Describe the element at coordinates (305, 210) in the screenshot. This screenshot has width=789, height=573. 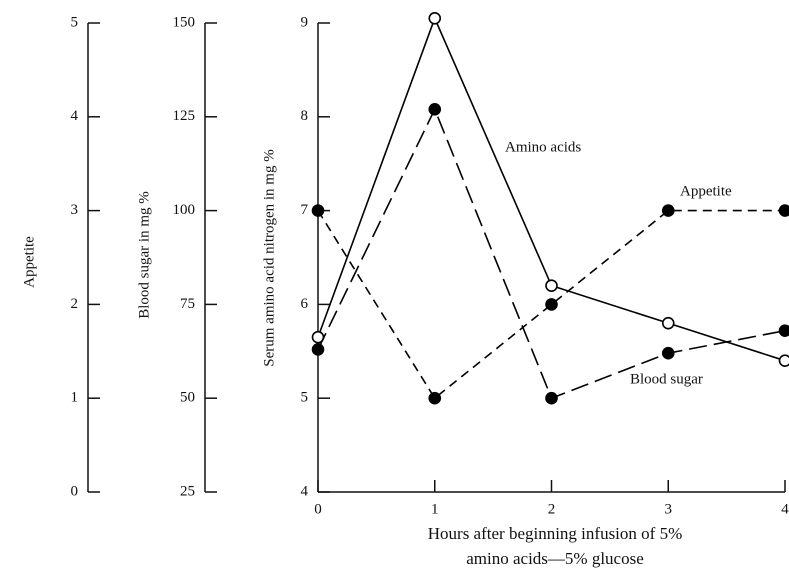
I see `y-tick-label: 7` at that location.